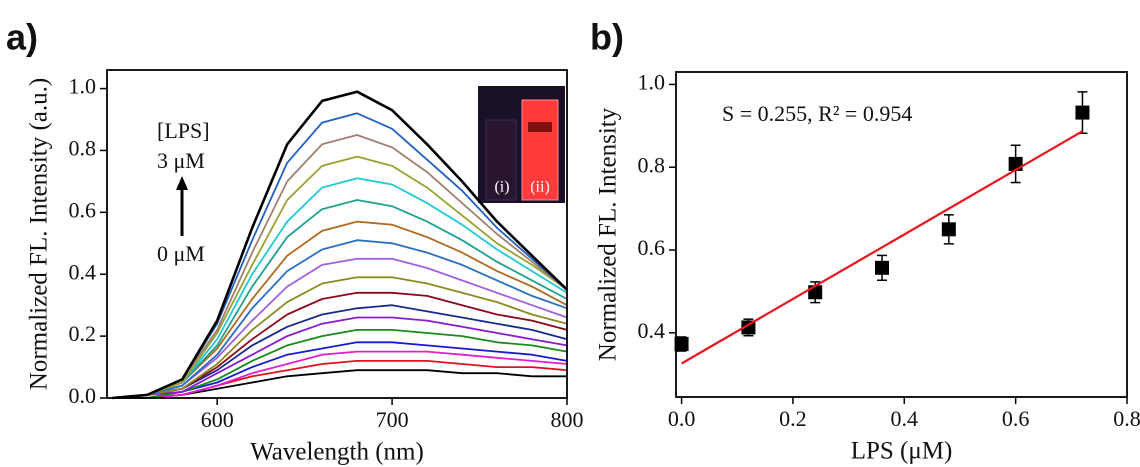 This screenshot has width=1140, height=467. Describe the element at coordinates (181, 253) in the screenshot. I see `annotation: 0 μM` at that location.